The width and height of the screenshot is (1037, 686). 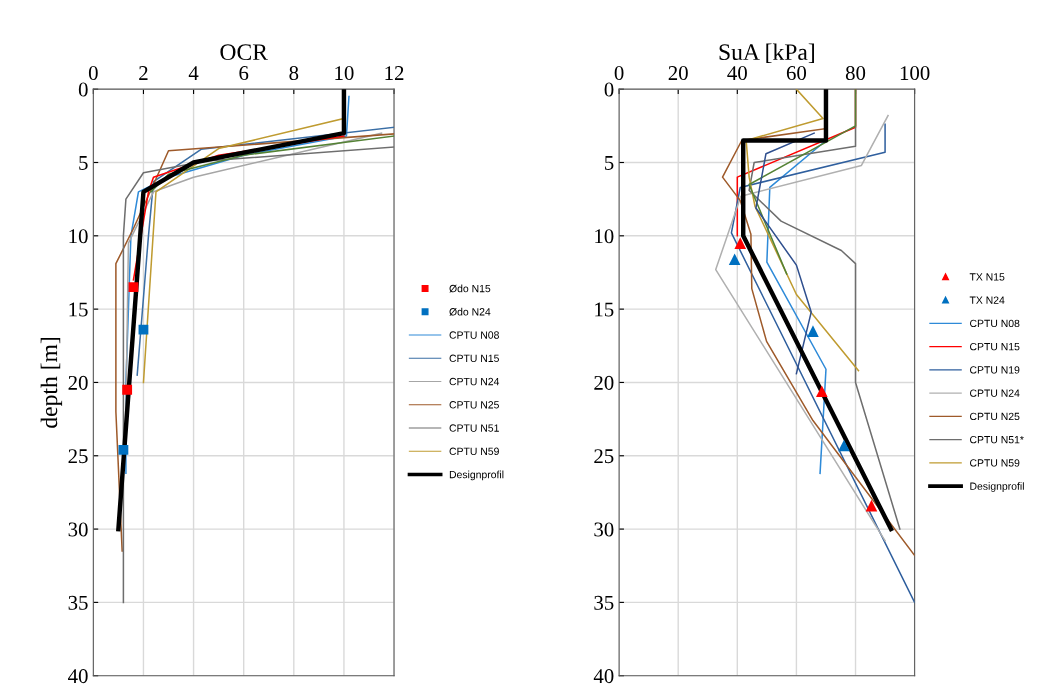 I want to click on x-axis-title: SuA [kPa], so click(x=766, y=53).